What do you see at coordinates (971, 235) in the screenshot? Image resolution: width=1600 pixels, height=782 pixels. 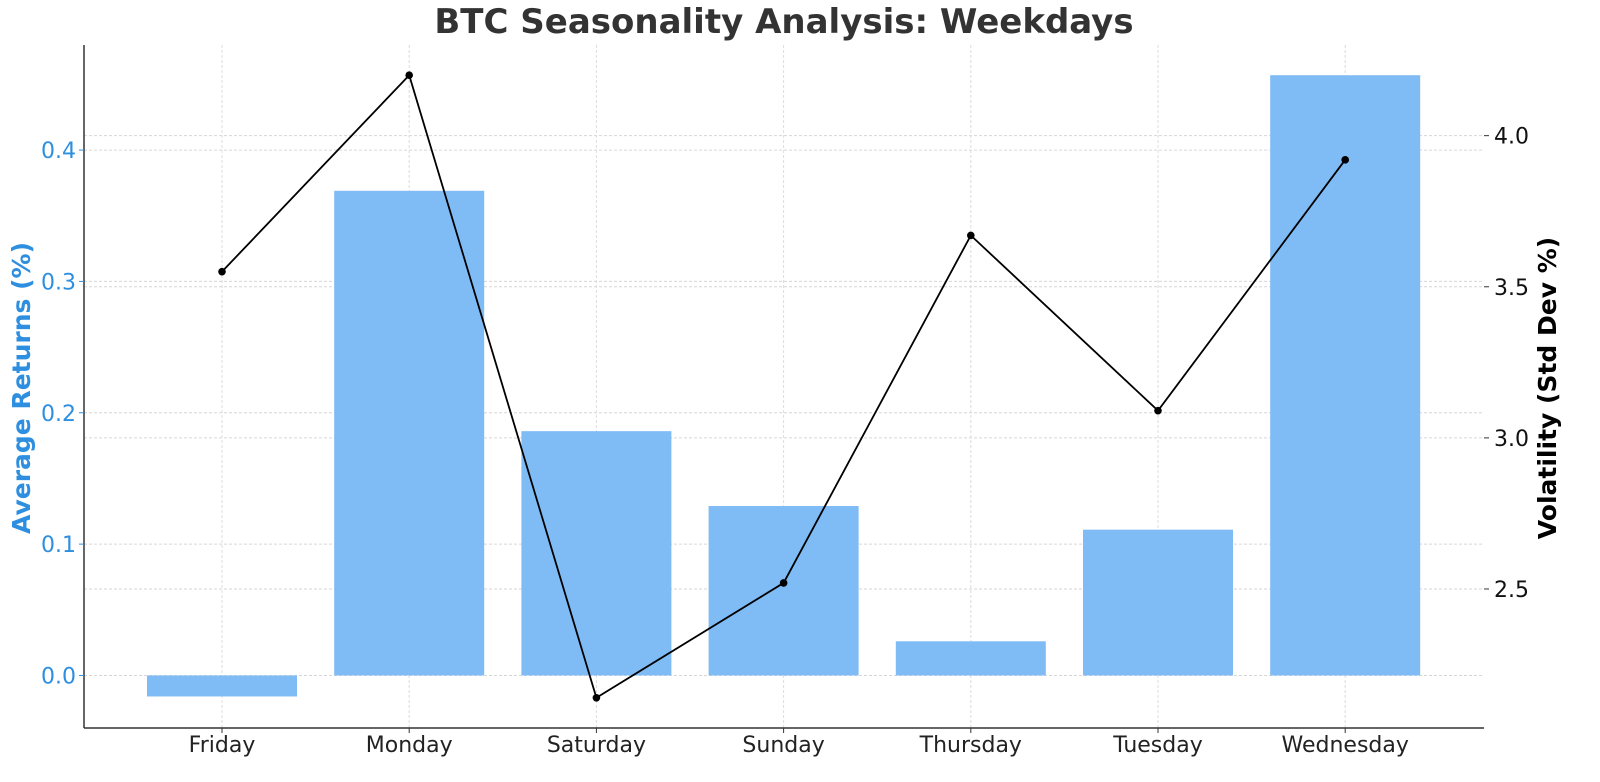 I see `point-thursday` at bounding box center [971, 235].